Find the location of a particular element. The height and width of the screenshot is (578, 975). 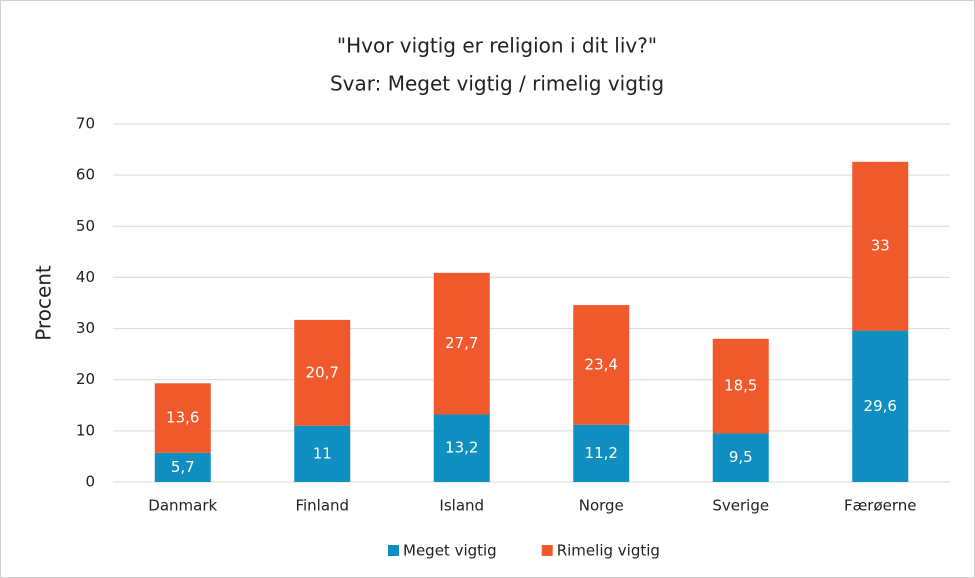

x-tick-label: Finland is located at coordinates (322, 506).